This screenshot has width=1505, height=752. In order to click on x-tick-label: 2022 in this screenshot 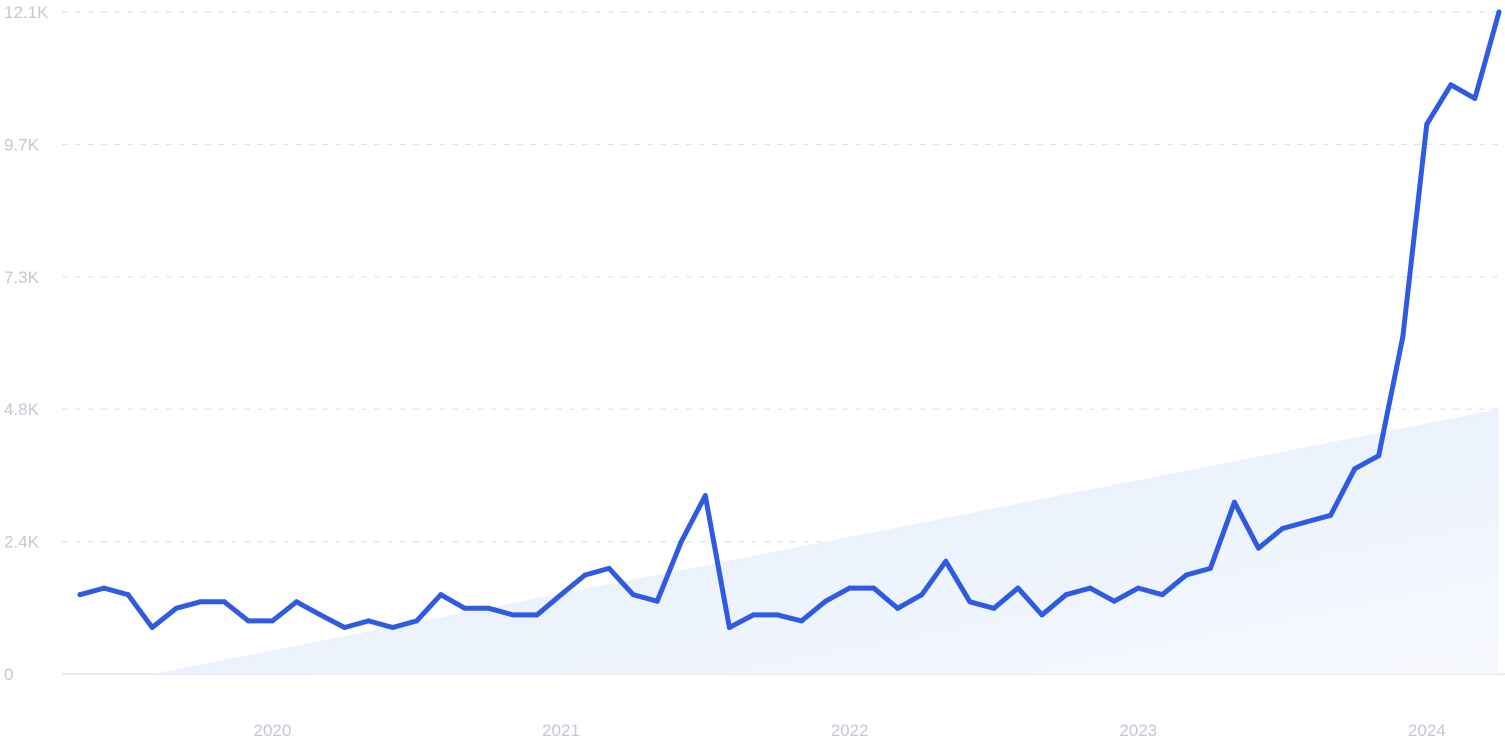, I will do `click(850, 730)`.